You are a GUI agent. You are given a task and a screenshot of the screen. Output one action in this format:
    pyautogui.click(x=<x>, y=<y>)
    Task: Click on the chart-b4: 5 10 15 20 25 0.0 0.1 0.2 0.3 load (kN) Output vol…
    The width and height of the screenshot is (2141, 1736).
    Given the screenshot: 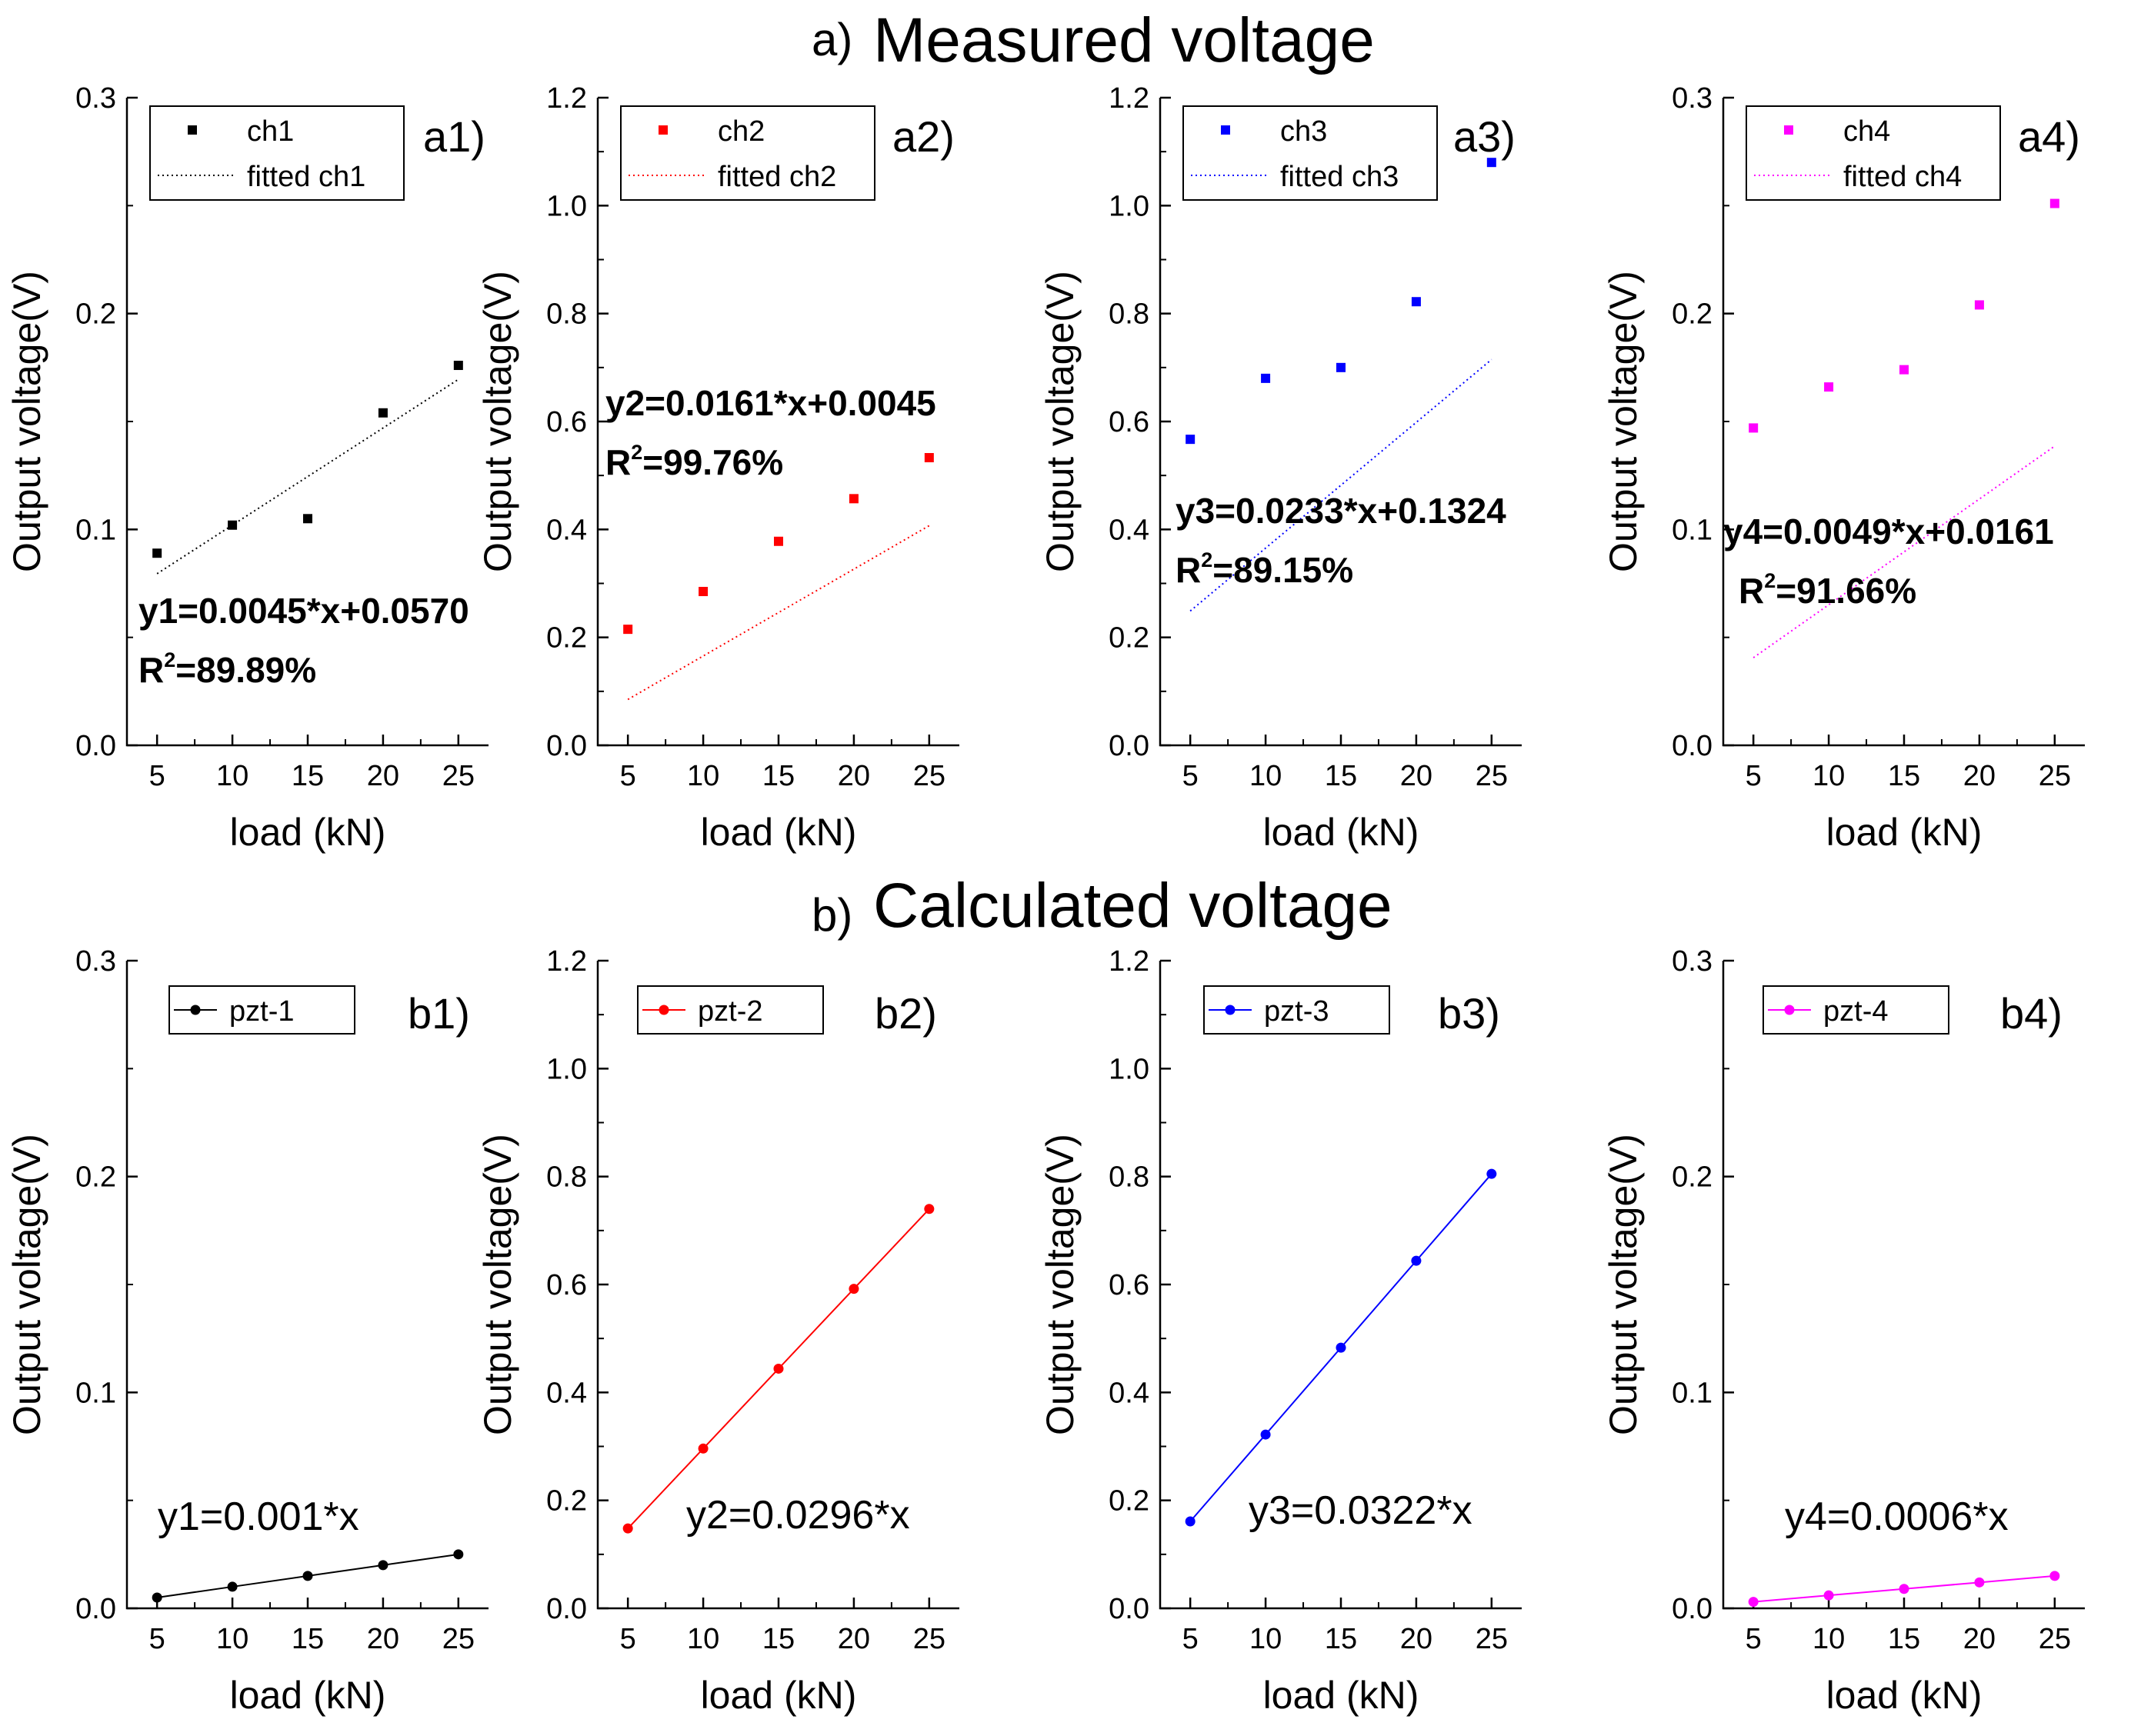 What is the action you would take?
    pyautogui.click(x=1844, y=1331)
    